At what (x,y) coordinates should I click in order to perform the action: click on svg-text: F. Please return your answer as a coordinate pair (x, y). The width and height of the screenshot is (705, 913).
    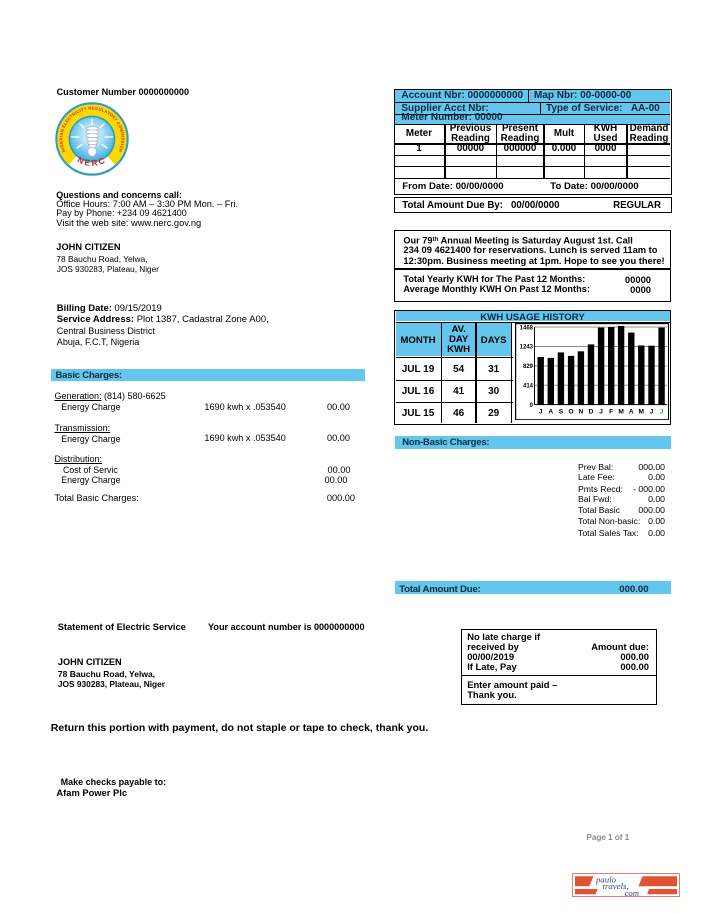
    Looking at the image, I should click on (611, 411).